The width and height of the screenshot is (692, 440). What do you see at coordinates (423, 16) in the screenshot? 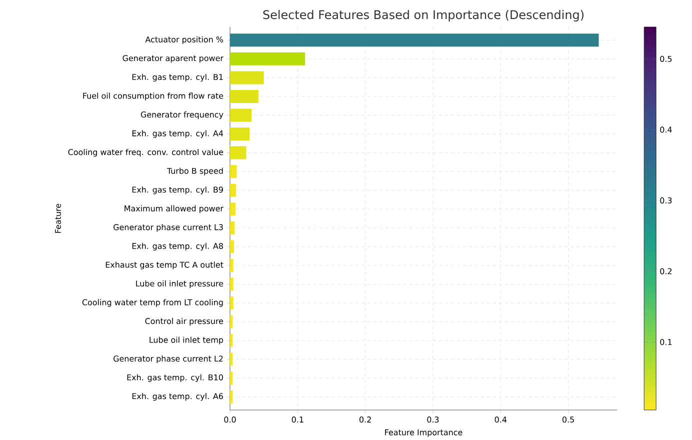
I see `chart-title: Selected Features Based on Importance (Descending)` at bounding box center [423, 16].